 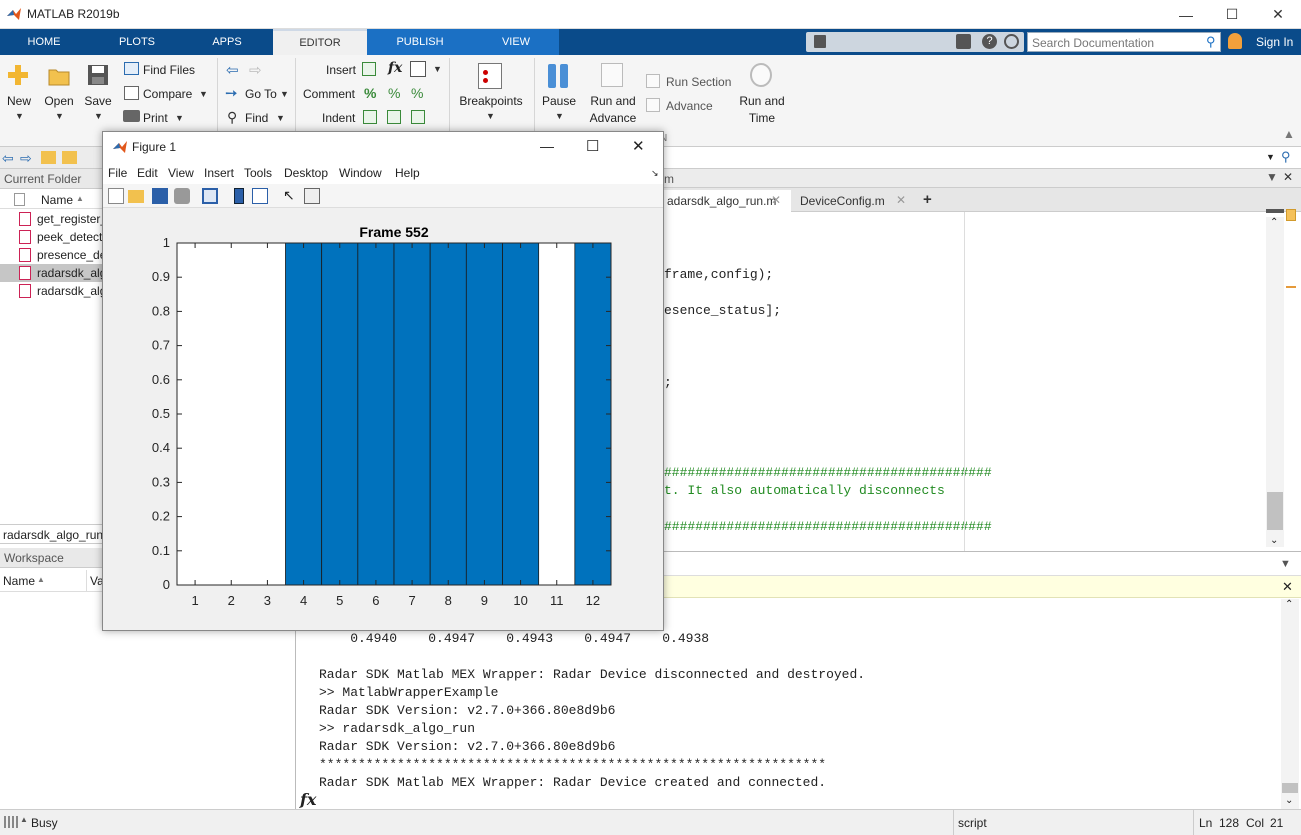 I want to click on insert-dropdown-caret: ▼, so click(x=437, y=69).